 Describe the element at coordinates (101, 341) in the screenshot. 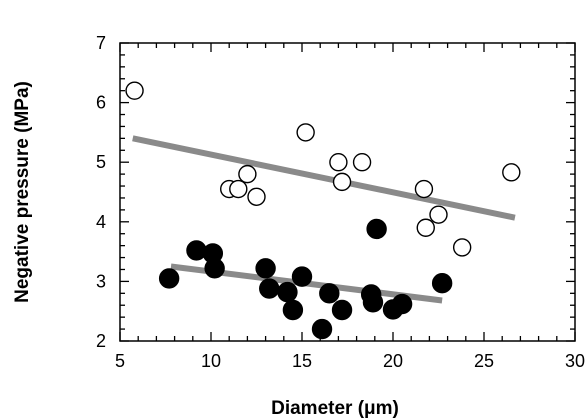

I see `y-tick-label: 2` at that location.